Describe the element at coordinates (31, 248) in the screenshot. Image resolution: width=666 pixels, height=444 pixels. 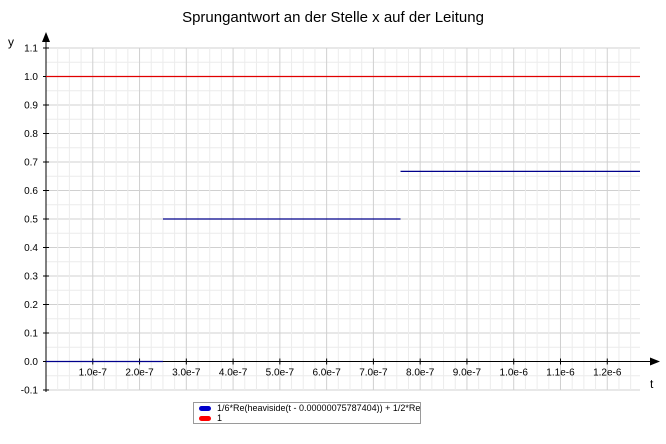
I see `y-tick-label: 0.4` at that location.